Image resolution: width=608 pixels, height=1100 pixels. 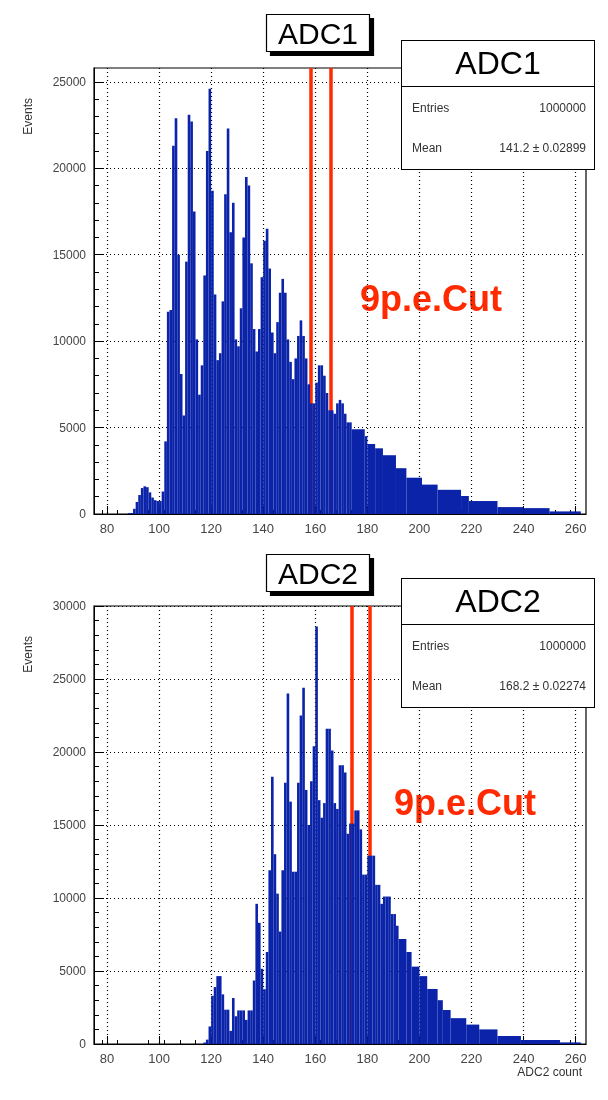 I want to click on annotation: 141.2 ± 0.02899, so click(x=542, y=148).